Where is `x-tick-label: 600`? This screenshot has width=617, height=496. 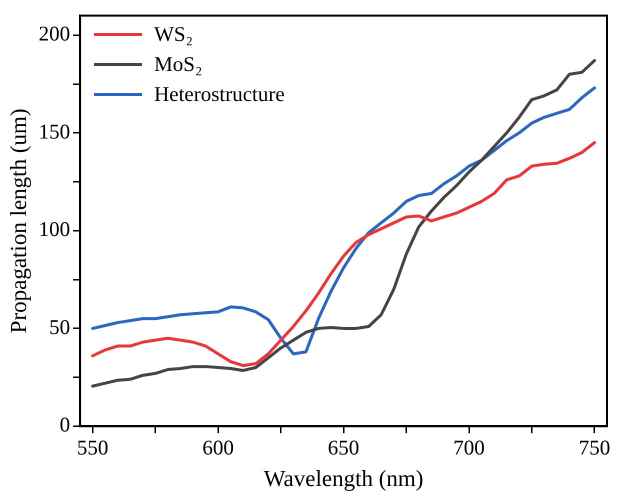 x-tick-label: 600 is located at coordinates (218, 447).